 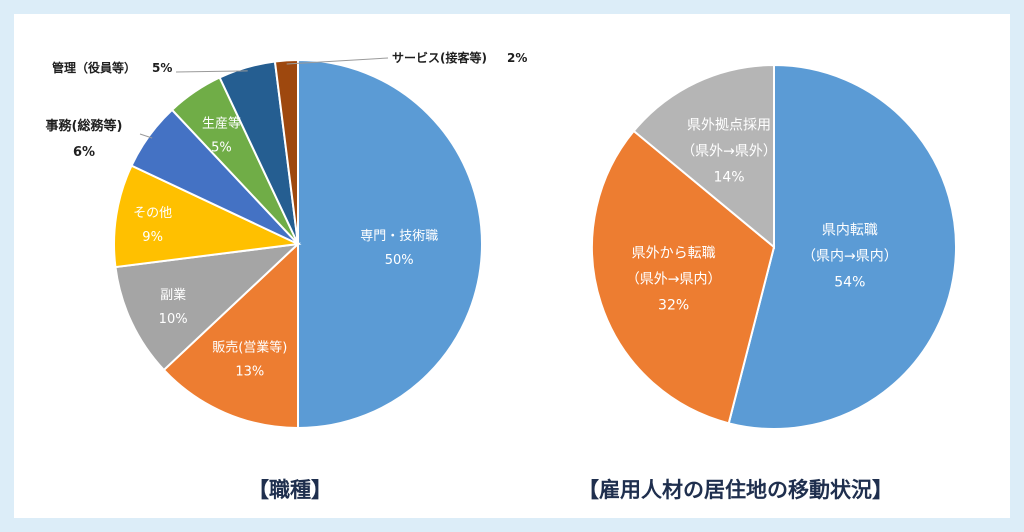 What do you see at coordinates (152, 237) in the screenshot?
I see `slice-value-3: 9%` at bounding box center [152, 237].